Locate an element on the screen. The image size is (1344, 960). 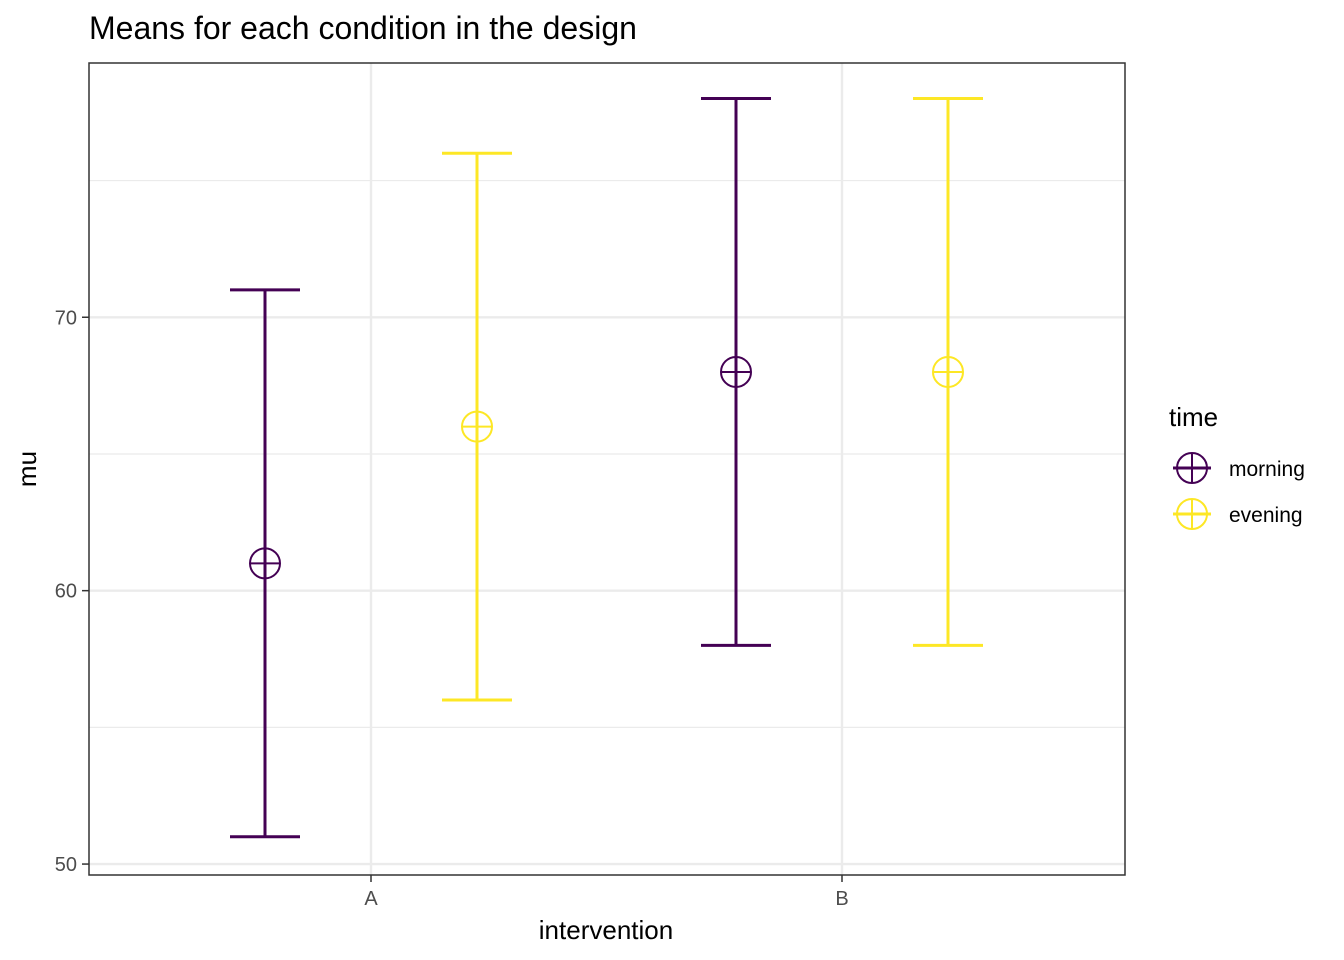
x-axis-title: intervention is located at coordinates (606, 930).